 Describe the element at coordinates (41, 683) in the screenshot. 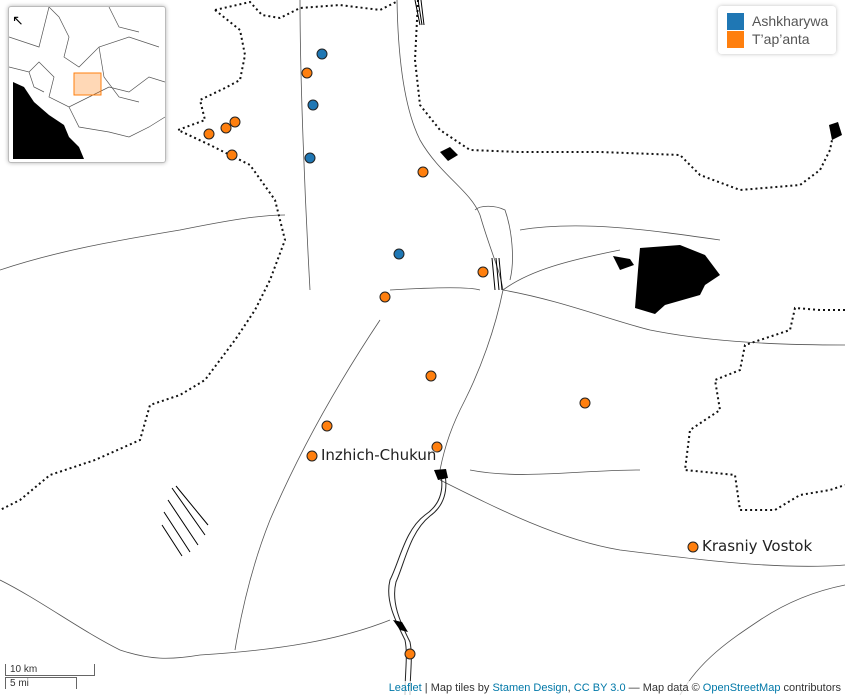

I see `scale-imperial: 5 mi` at that location.